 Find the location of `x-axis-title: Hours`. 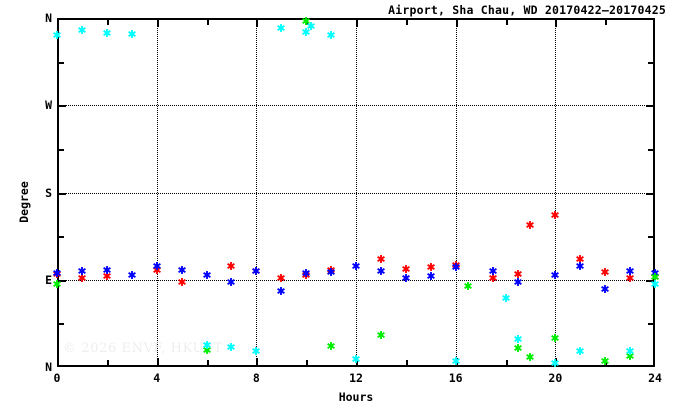

x-axis-title: Hours is located at coordinates (356, 397).